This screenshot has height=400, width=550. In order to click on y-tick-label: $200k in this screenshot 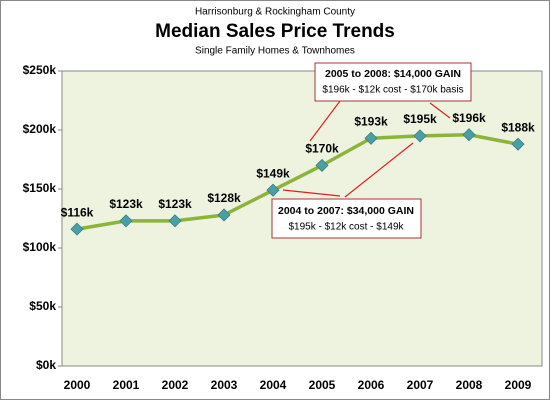, I will do `click(40, 129)`.